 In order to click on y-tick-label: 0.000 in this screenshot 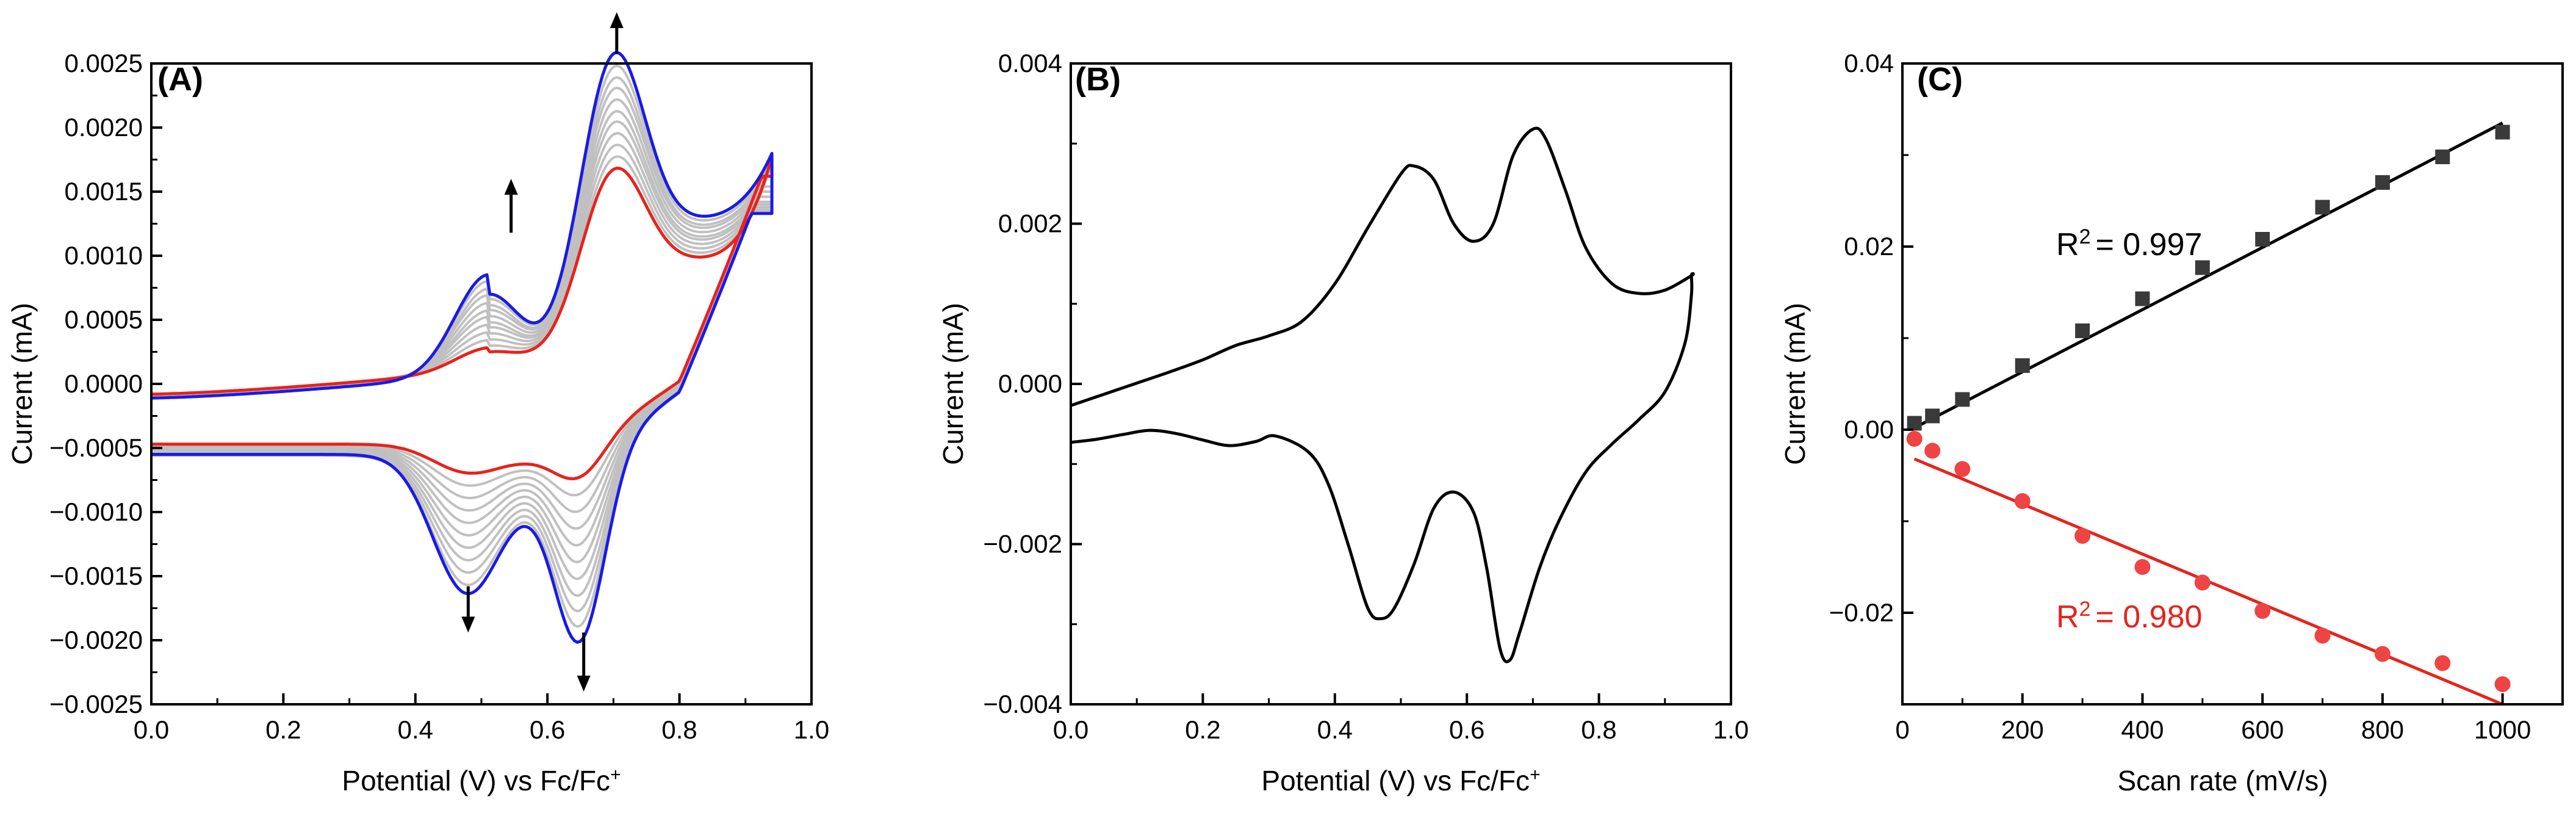, I will do `click(1030, 383)`.